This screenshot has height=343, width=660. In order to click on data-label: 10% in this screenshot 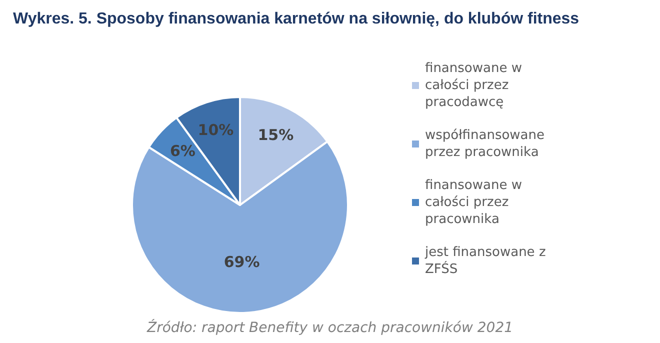, I will do `click(216, 130)`.